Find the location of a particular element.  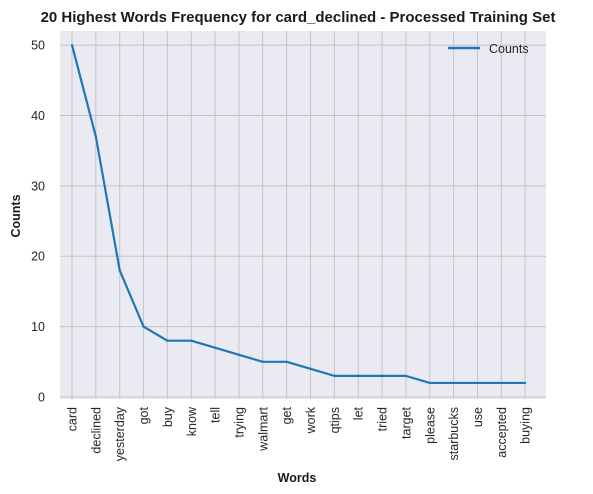

x-tick-label: let is located at coordinates (359, 413).